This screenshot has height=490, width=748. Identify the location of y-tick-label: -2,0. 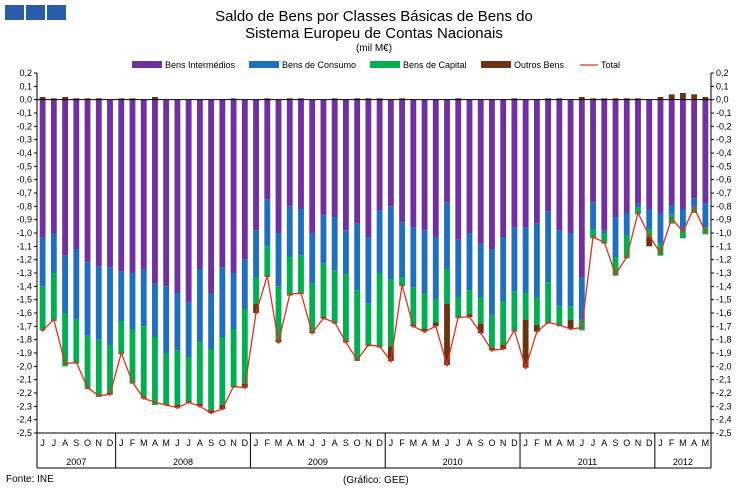
(724, 366).